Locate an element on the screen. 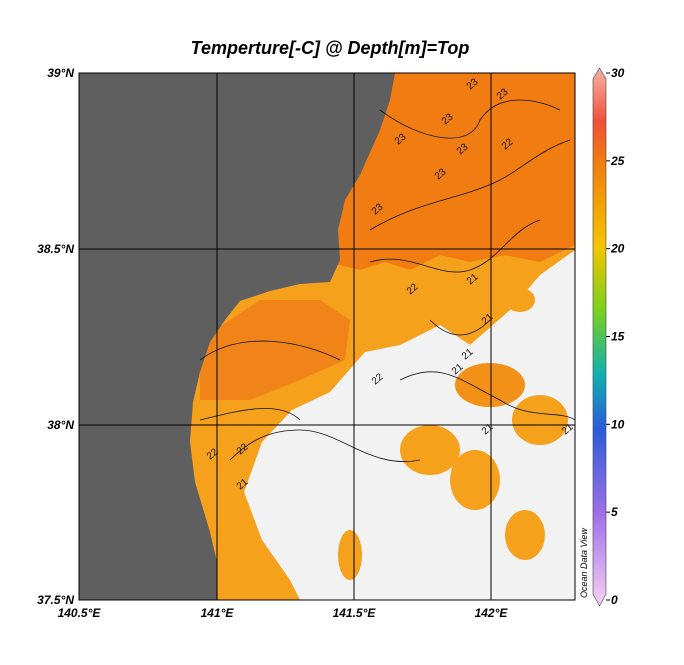 The width and height of the screenshot is (684, 665). colorbar-label: 15 is located at coordinates (618, 337).